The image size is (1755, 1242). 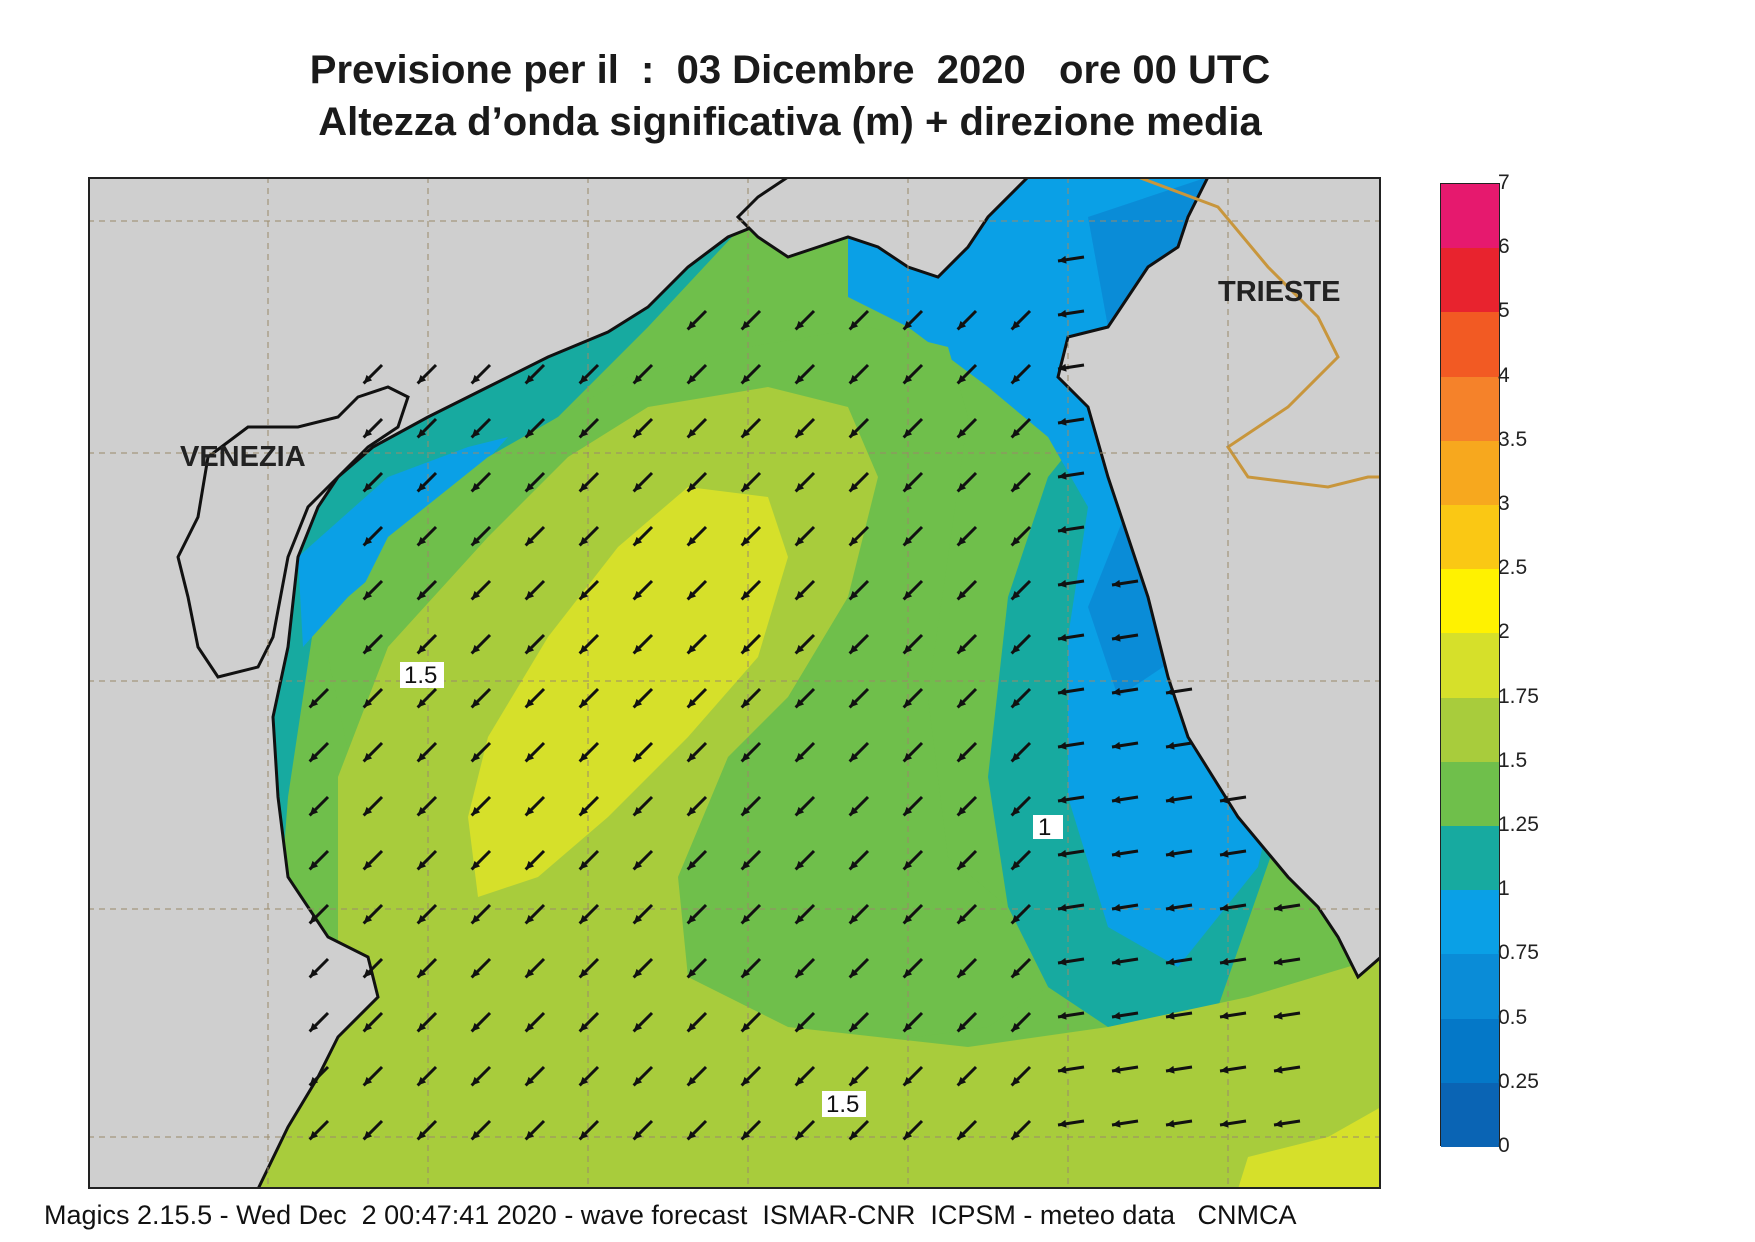 I want to click on color-legend-label: 5, so click(x=1504, y=311).